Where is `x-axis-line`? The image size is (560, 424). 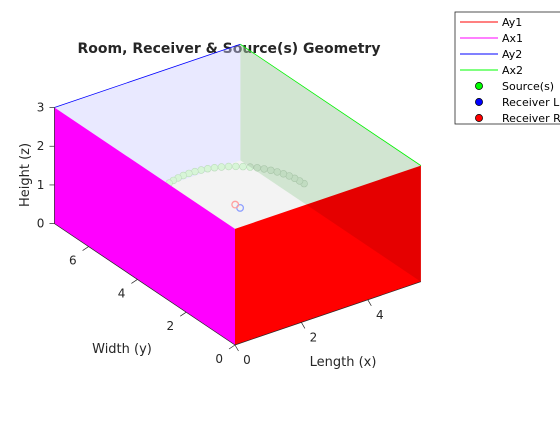
x-axis-line is located at coordinates (328, 313).